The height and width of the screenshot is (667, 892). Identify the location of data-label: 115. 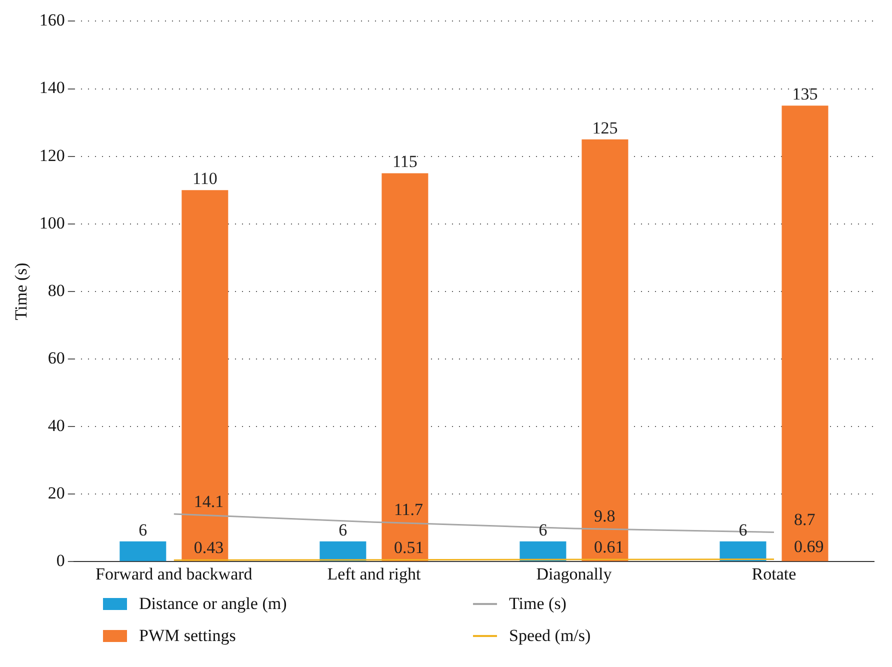
(405, 162).